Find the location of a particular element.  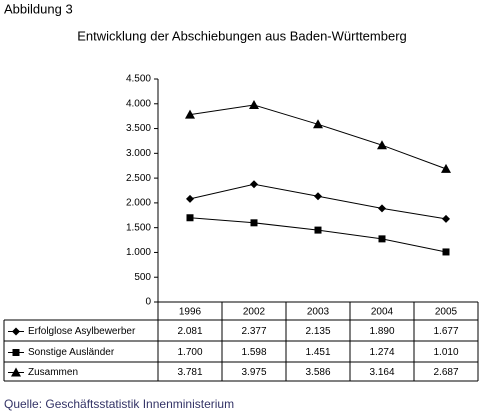

x-tick-label: 2004 is located at coordinates (382, 312).